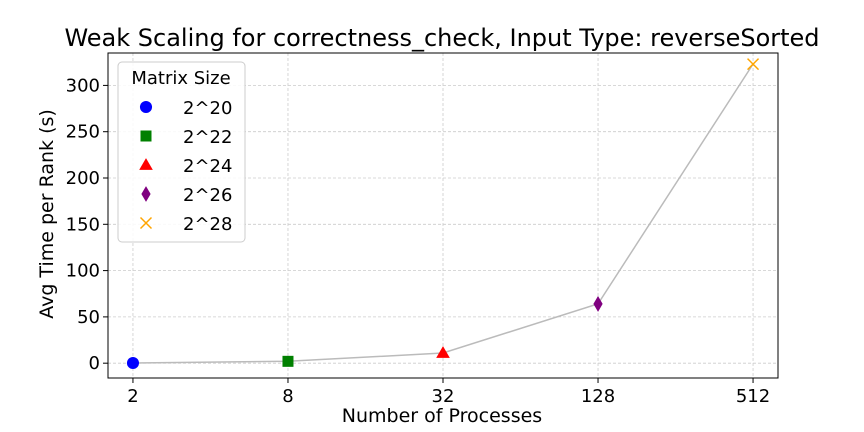 The image size is (864, 432). Describe the element at coordinates (83, 224) in the screenshot. I see `y-tick-label: 150` at that location.